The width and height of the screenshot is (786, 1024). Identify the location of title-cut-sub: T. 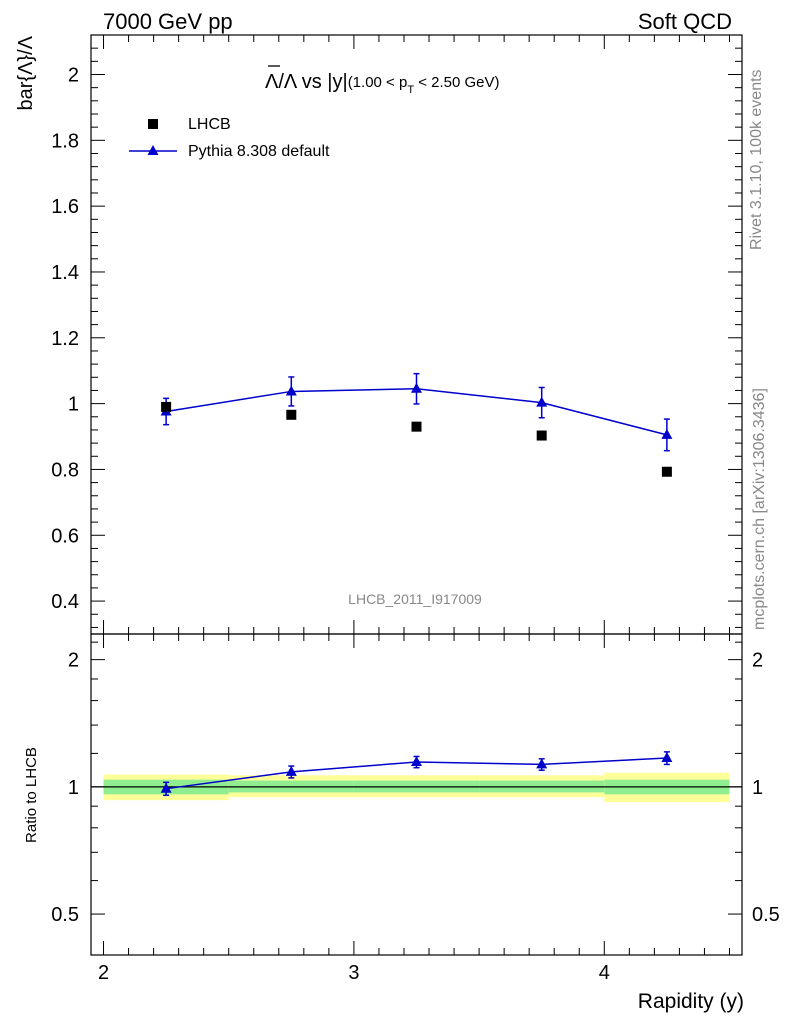
(410, 90).